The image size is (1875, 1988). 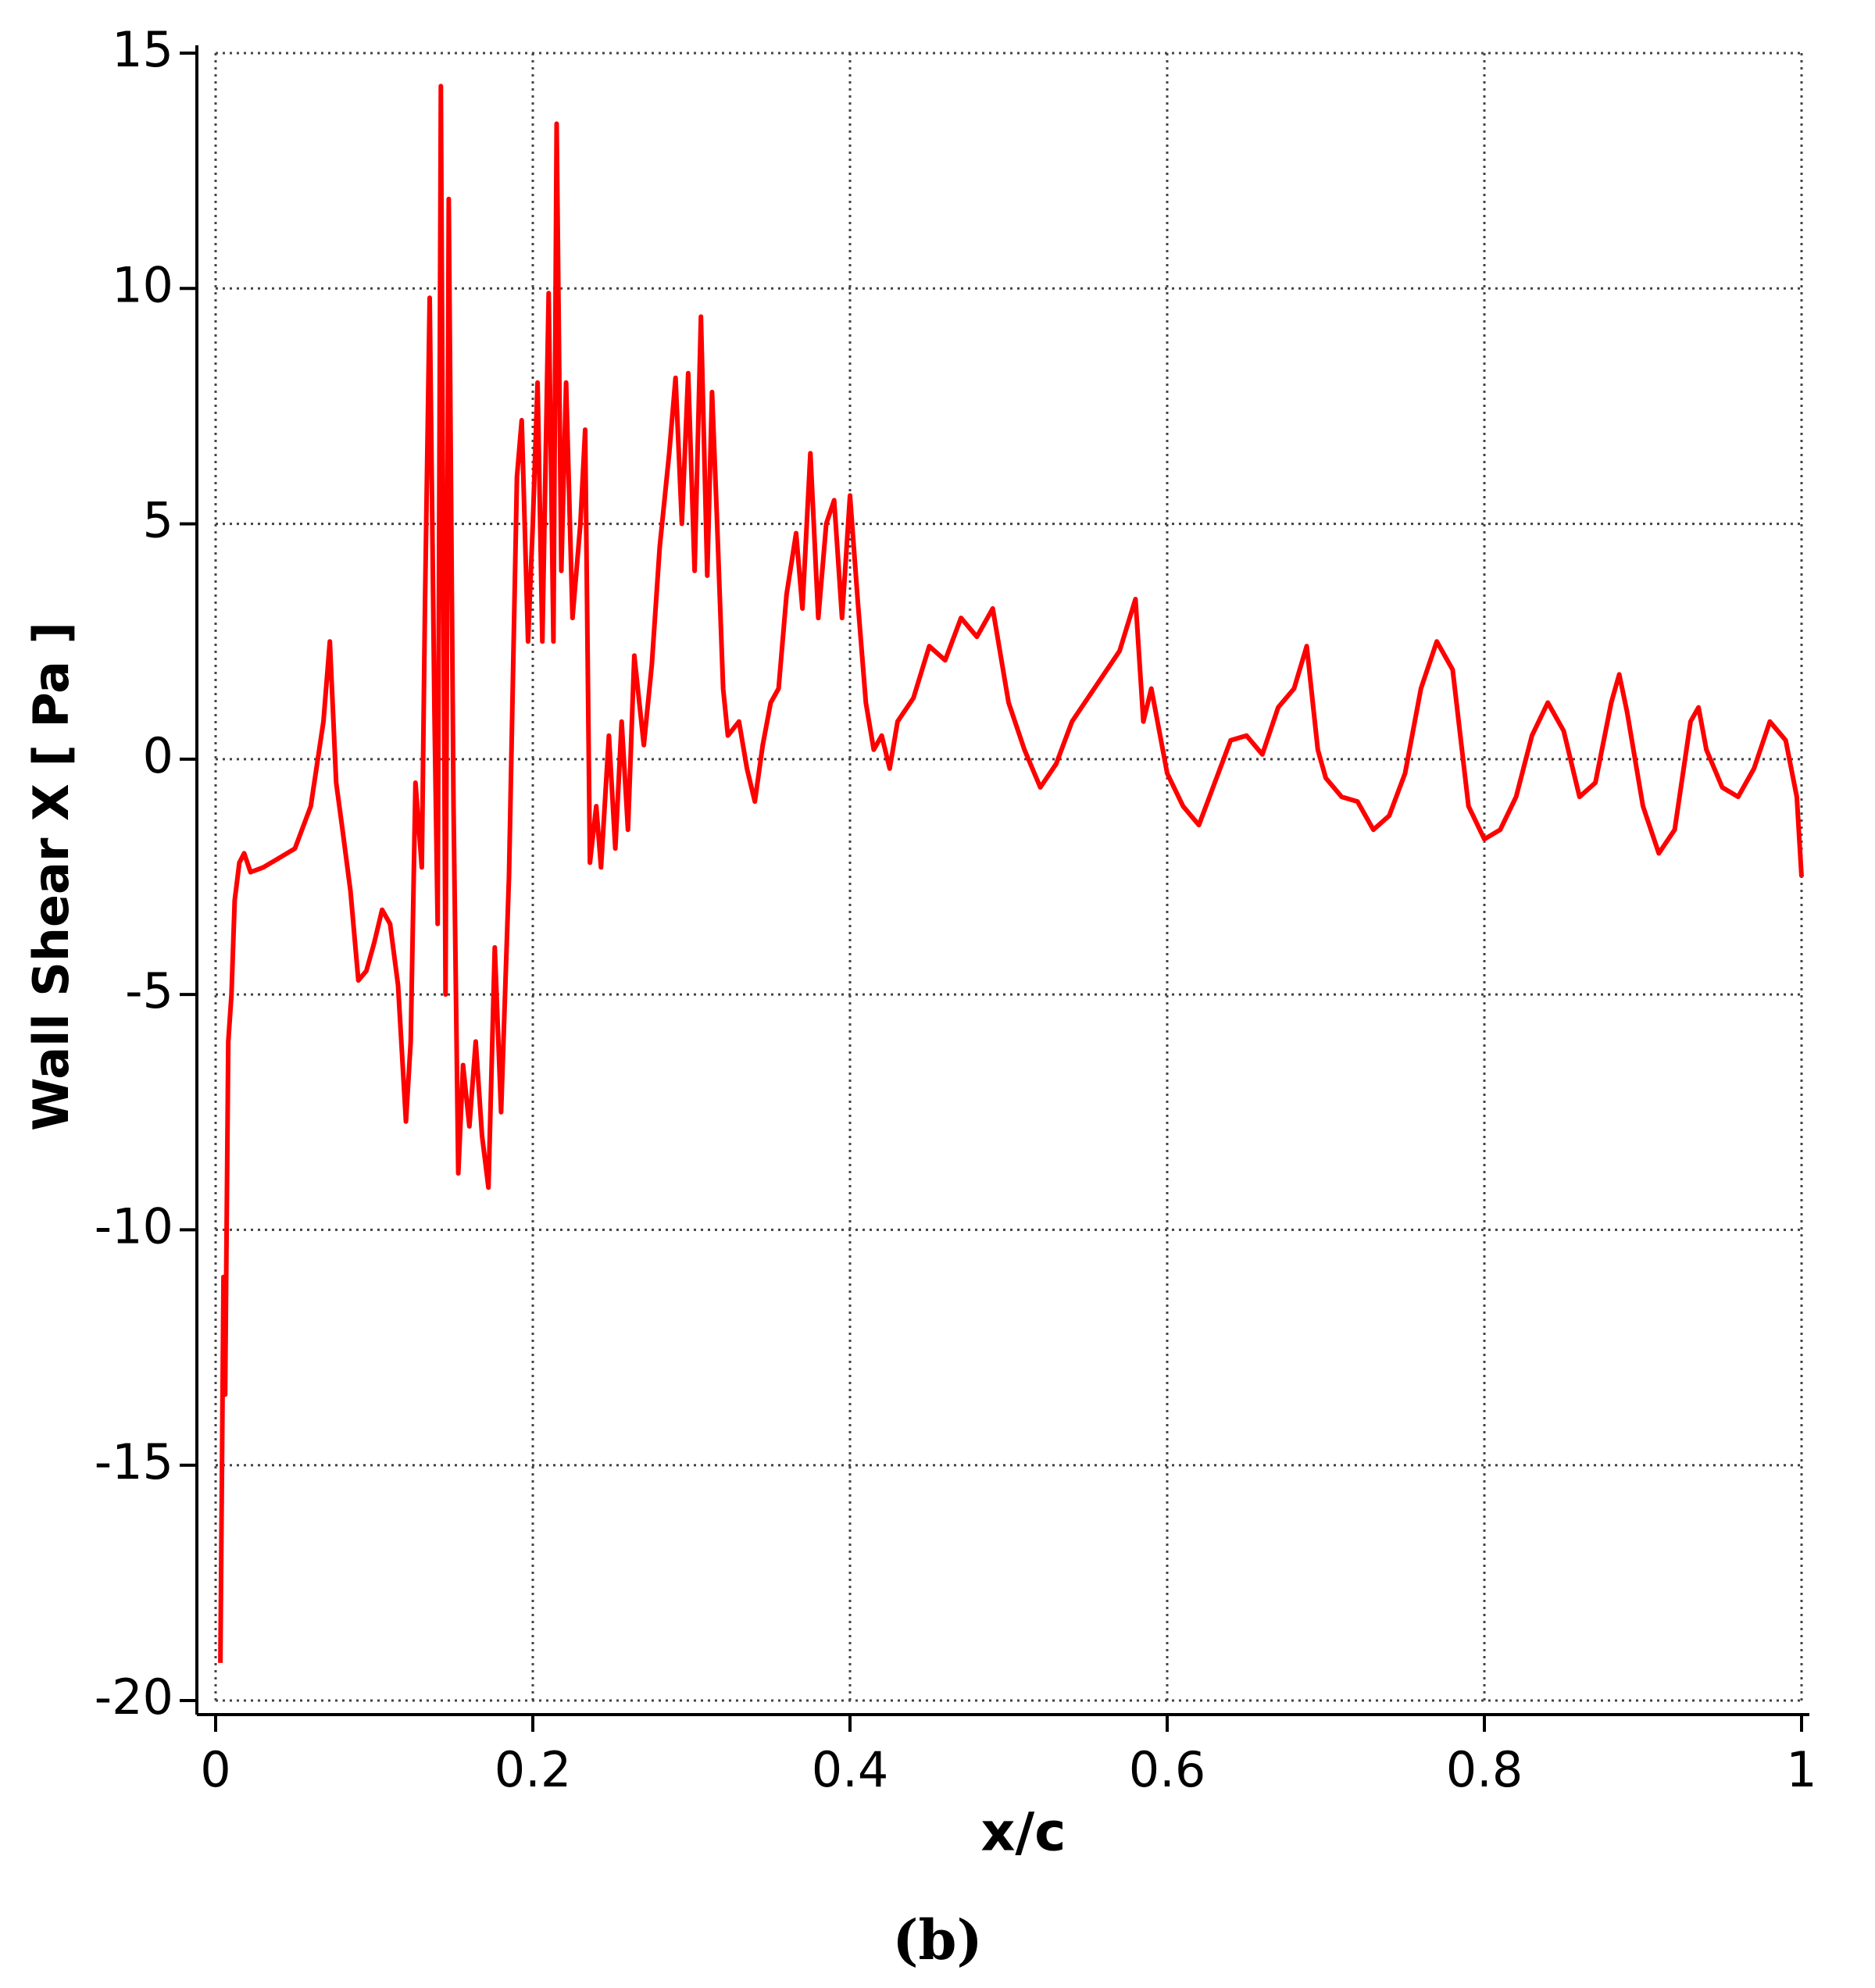 I want to click on x-tick-label: 0.6, so click(x=1167, y=1770).